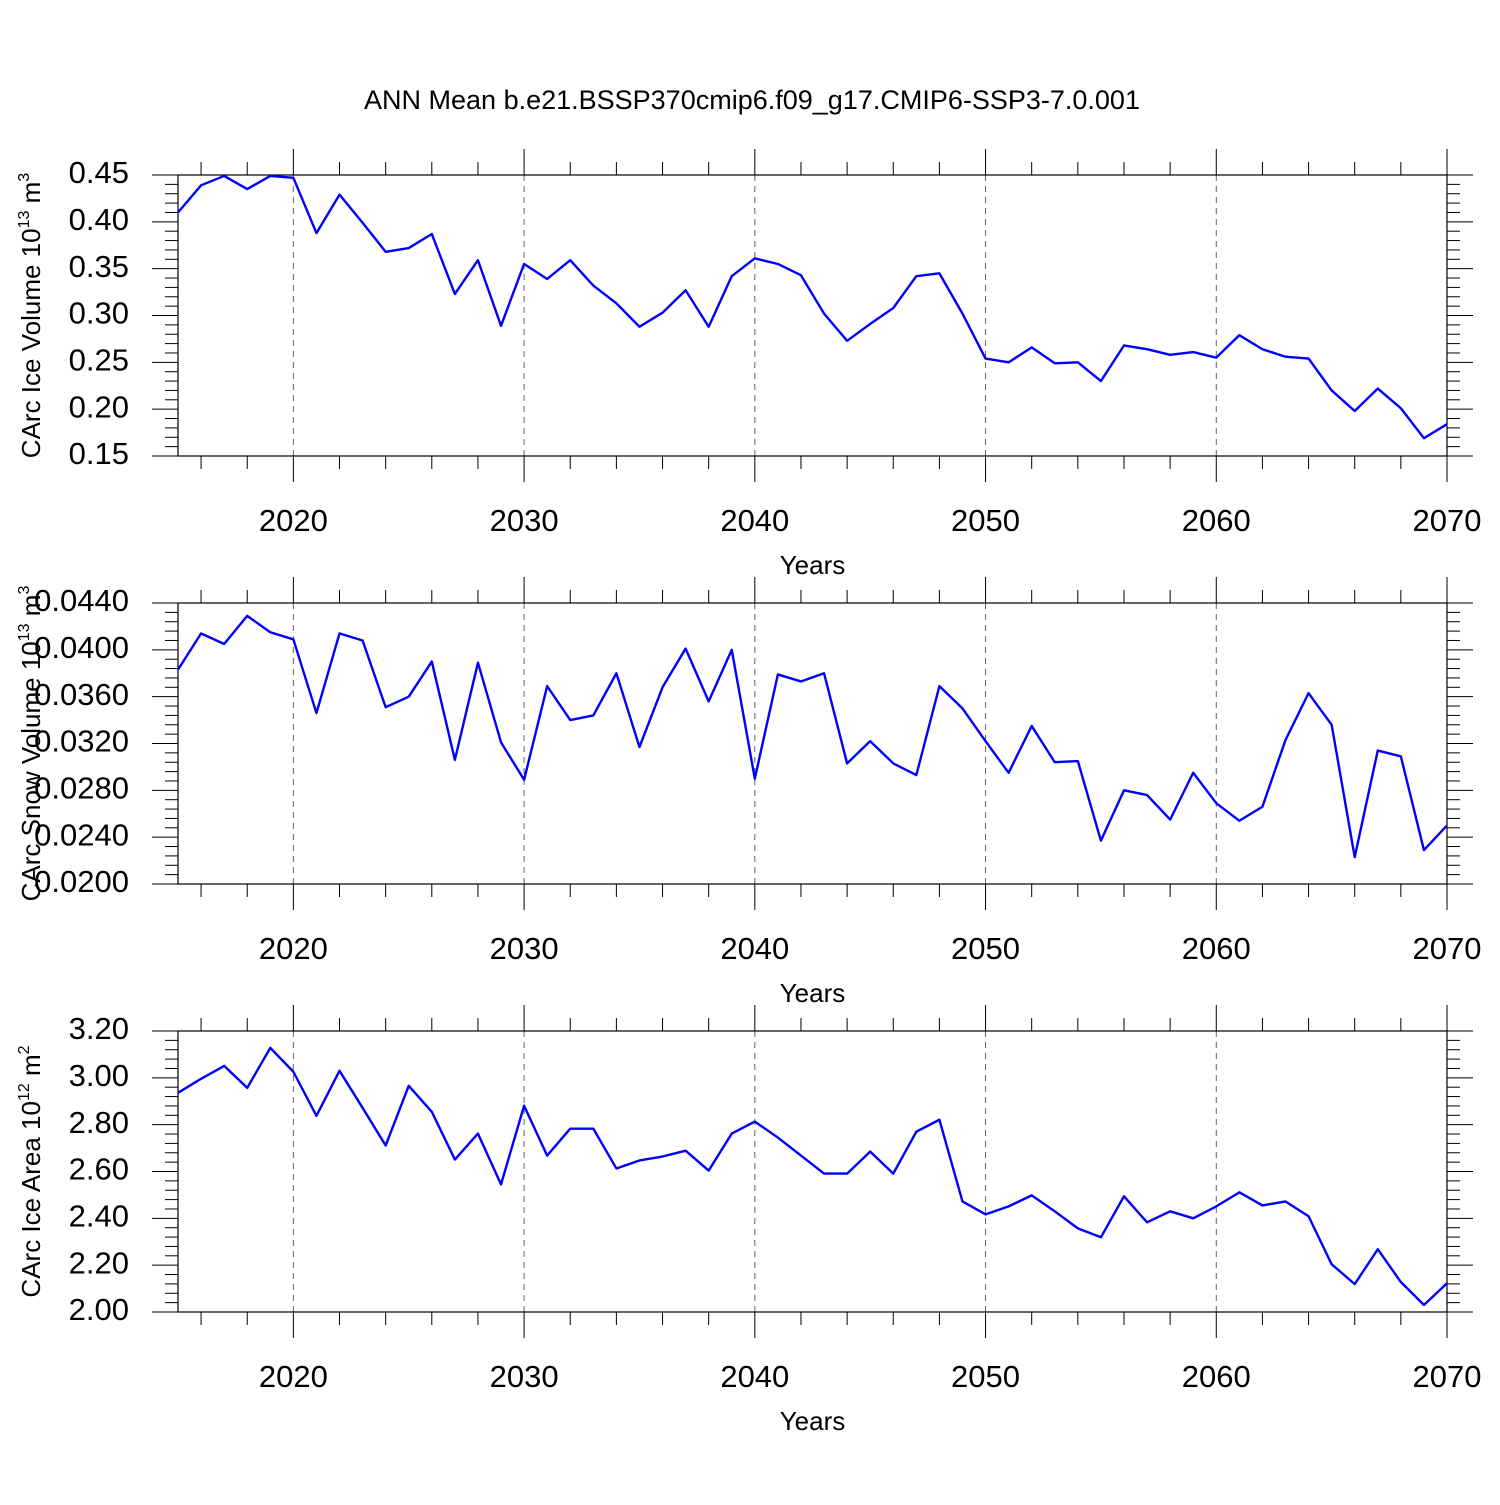  What do you see at coordinates (24, 1049) in the screenshot?
I see `y-axis-title-unit-exp: 2` at bounding box center [24, 1049].